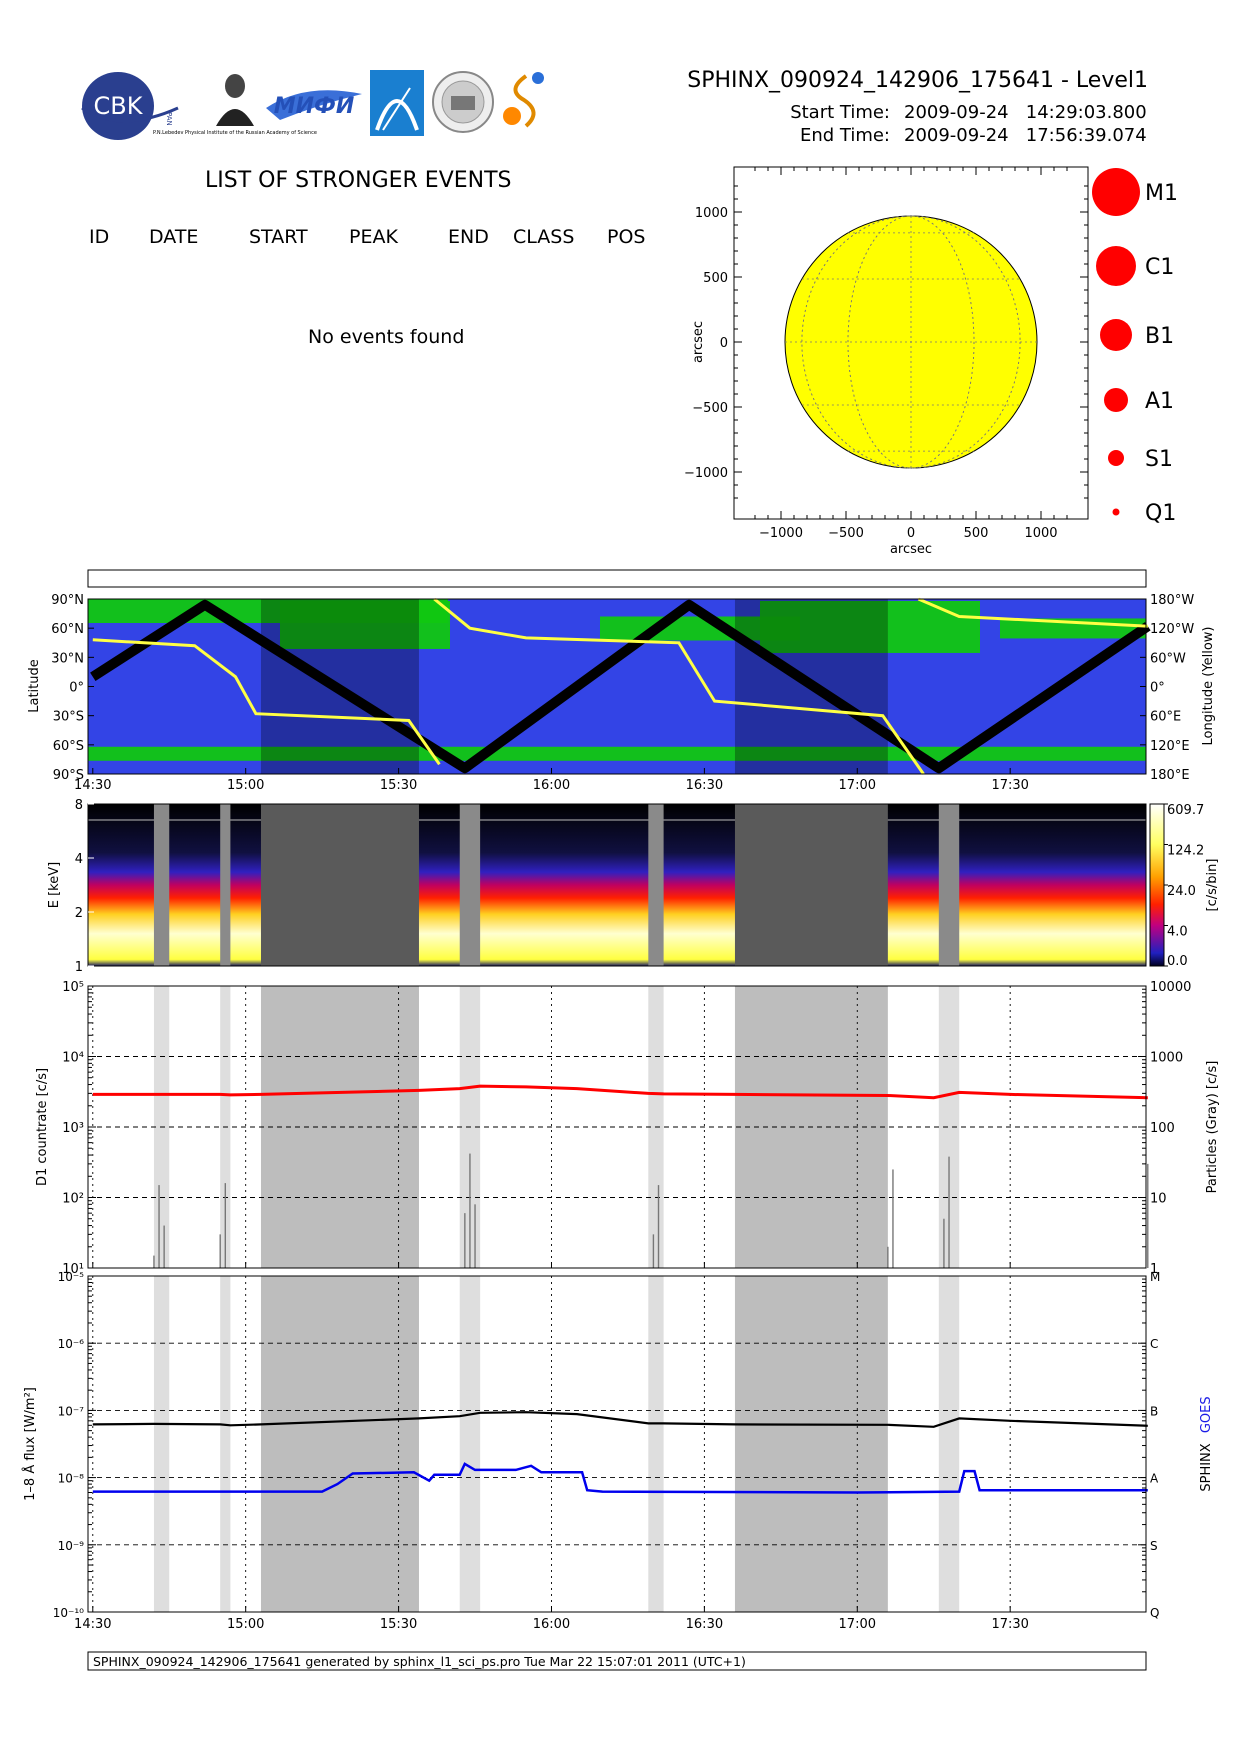 Image resolution: width=1240 pixels, height=1754 pixels. What do you see at coordinates (1212, 885) in the screenshot?
I see `colorbar-label: [c/s/bin]` at bounding box center [1212, 885].